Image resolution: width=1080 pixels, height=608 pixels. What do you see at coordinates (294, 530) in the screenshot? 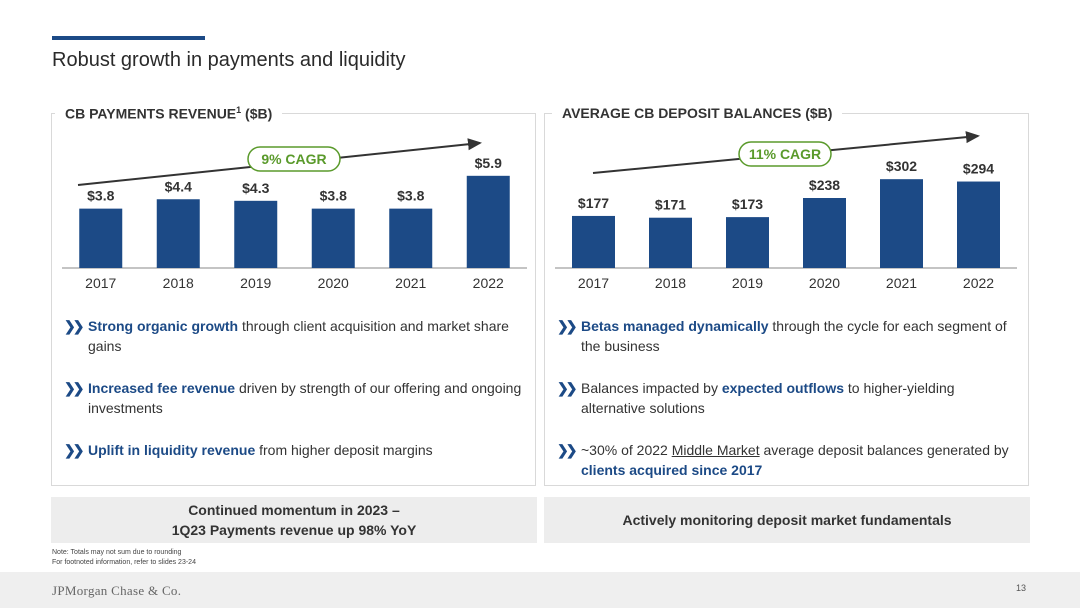
I see `callout-line: 1Q23 Payments revenue up 98% YoY` at bounding box center [294, 530].